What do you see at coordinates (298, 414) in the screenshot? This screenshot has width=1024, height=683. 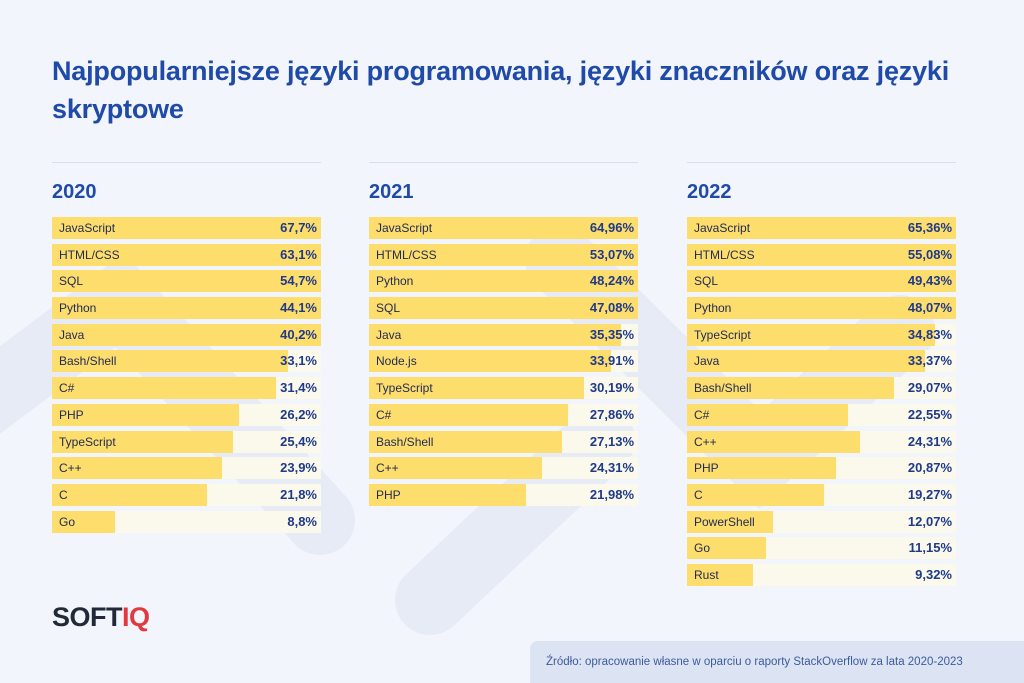 I see `value-label: 26,2%` at bounding box center [298, 414].